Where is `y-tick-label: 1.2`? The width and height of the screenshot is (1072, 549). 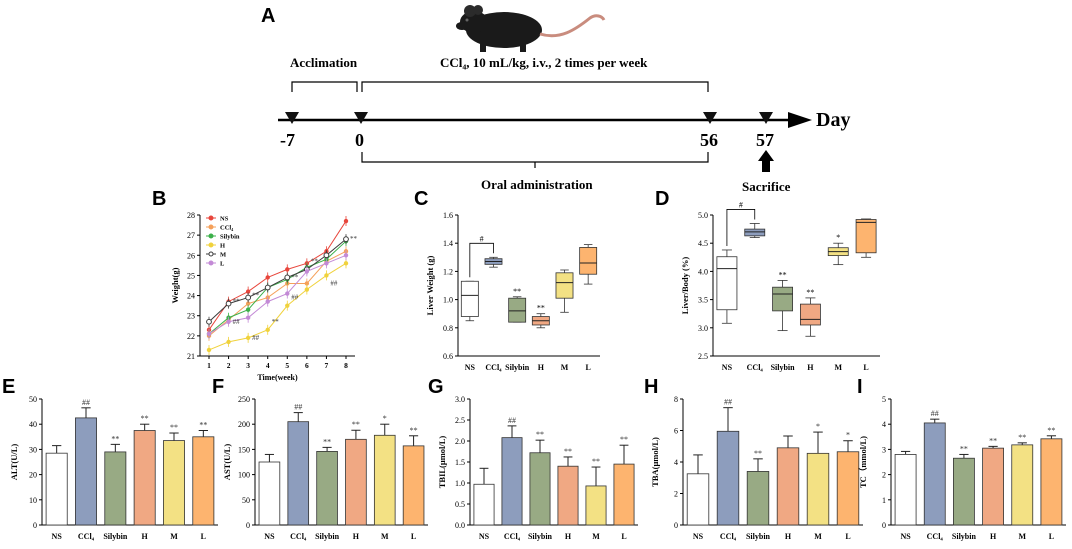 y-tick-label: 1.2 is located at coordinates (448, 271).